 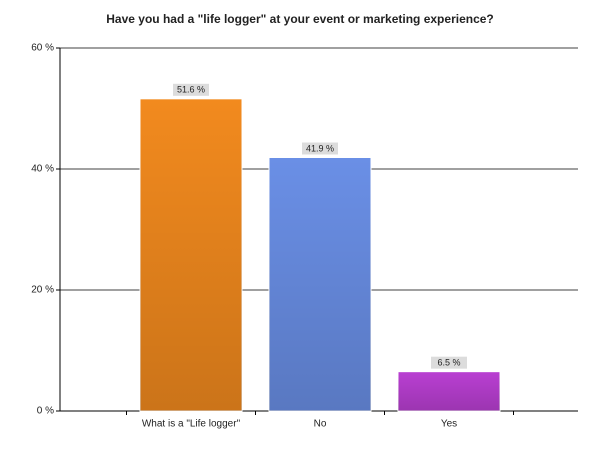 I want to click on value-label: 6.5 %, so click(x=448, y=363).